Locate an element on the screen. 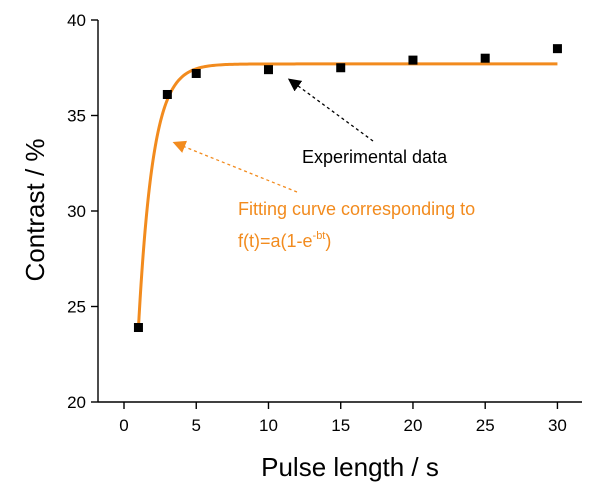 The width and height of the screenshot is (606, 486). y-tick-label: 40 is located at coordinates (76, 20).